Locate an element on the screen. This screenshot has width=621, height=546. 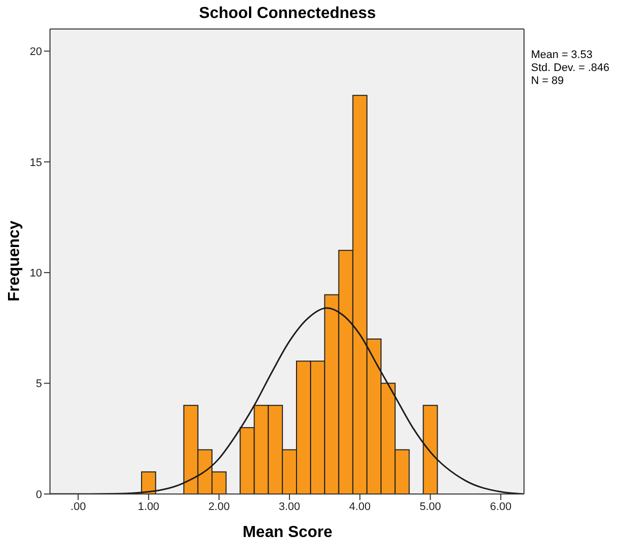
x-tick-label: 3.00 is located at coordinates (289, 506).